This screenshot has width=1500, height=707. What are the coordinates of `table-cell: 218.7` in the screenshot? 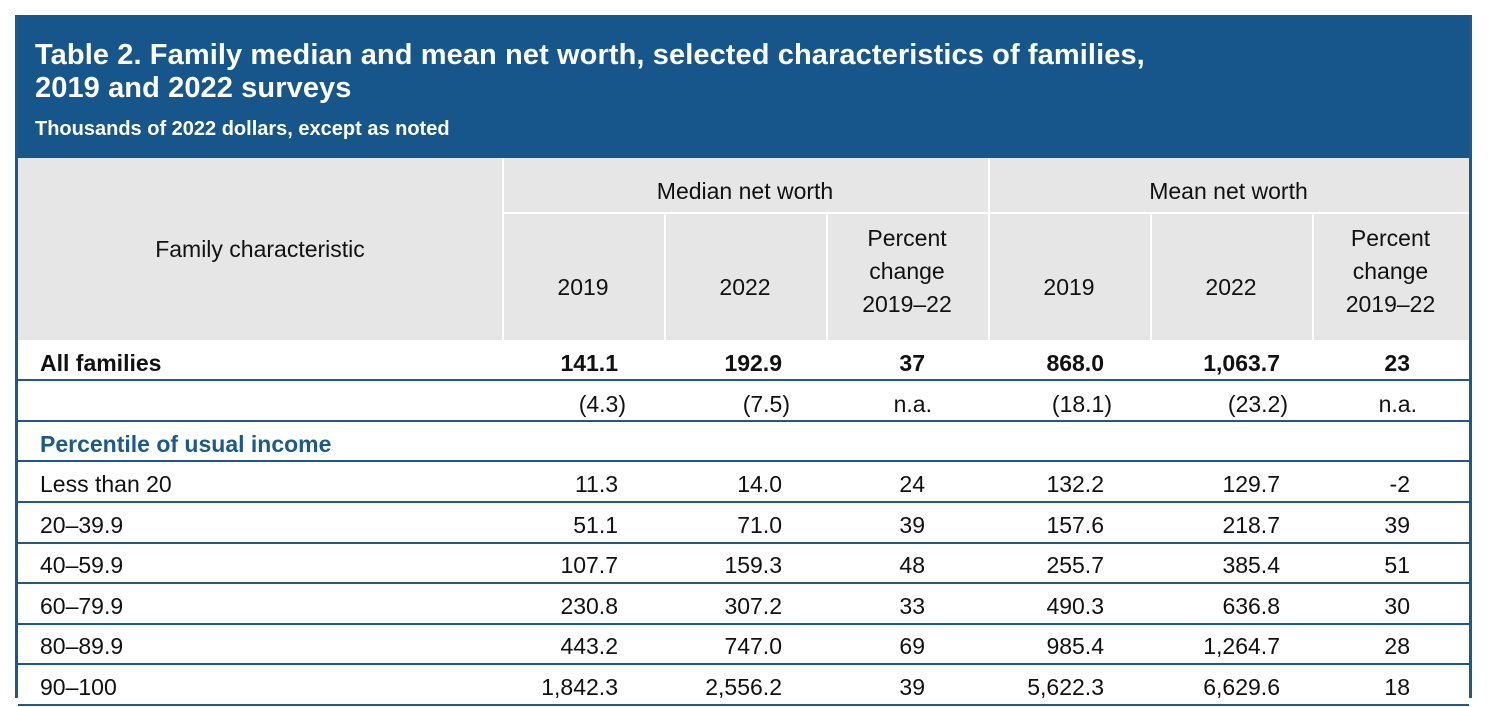 It's located at (1251, 524).